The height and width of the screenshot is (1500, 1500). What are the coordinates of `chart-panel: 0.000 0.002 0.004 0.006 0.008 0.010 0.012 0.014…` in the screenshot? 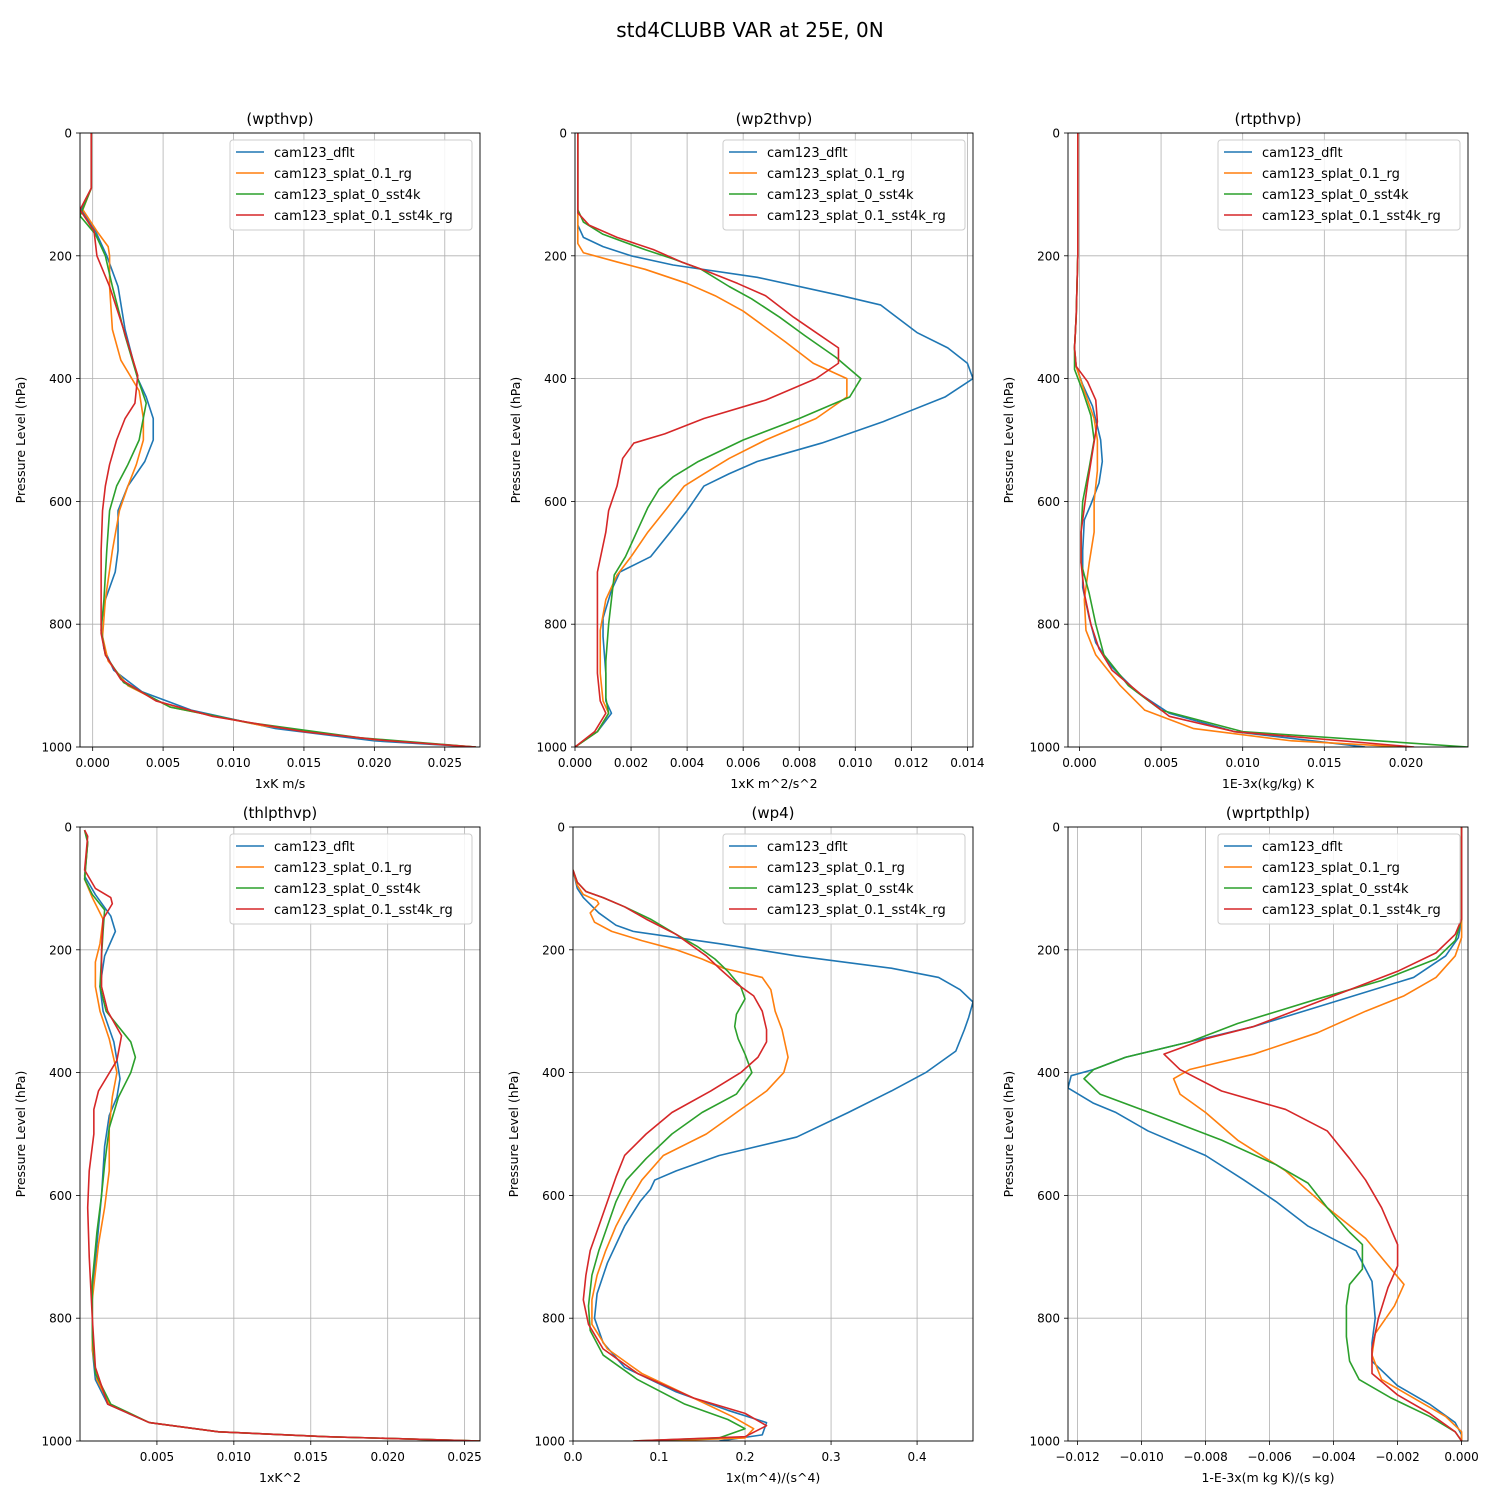 It's located at (746, 450).